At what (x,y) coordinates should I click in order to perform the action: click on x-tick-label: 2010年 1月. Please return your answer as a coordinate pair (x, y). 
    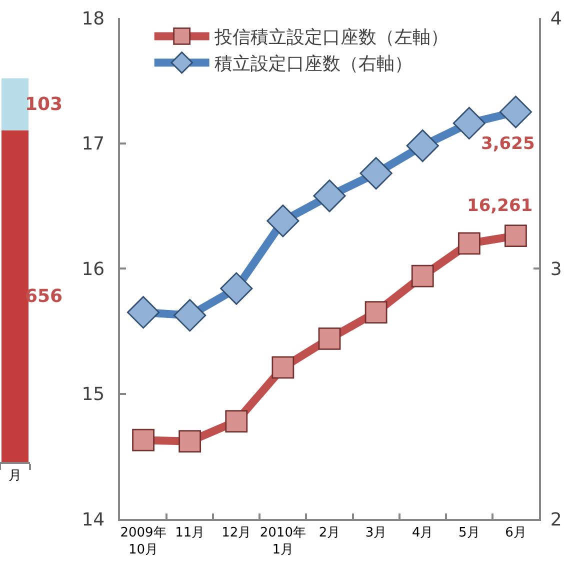
    Looking at the image, I should click on (283, 541).